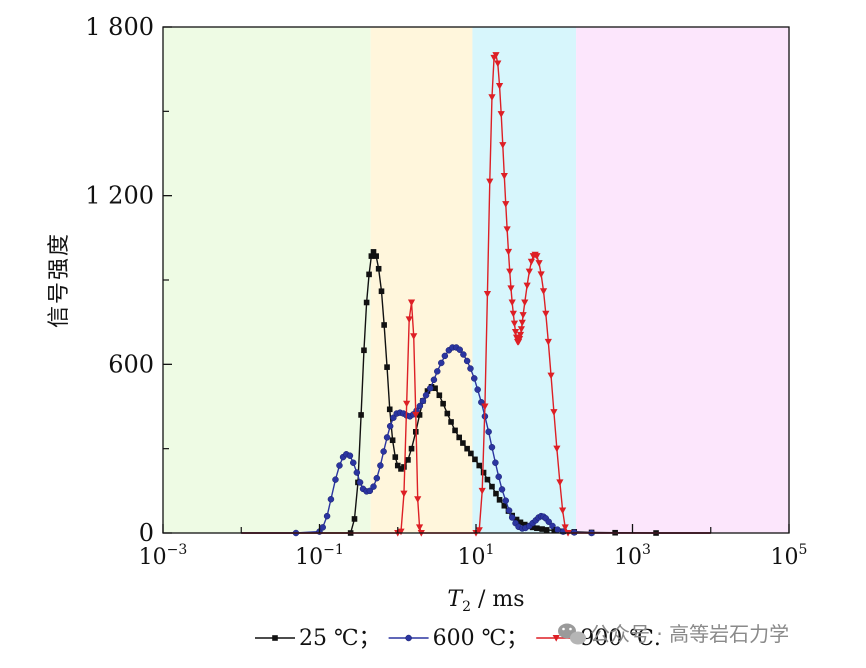 The image size is (866, 668). I want to click on wechat-icon, so click(572, 634).